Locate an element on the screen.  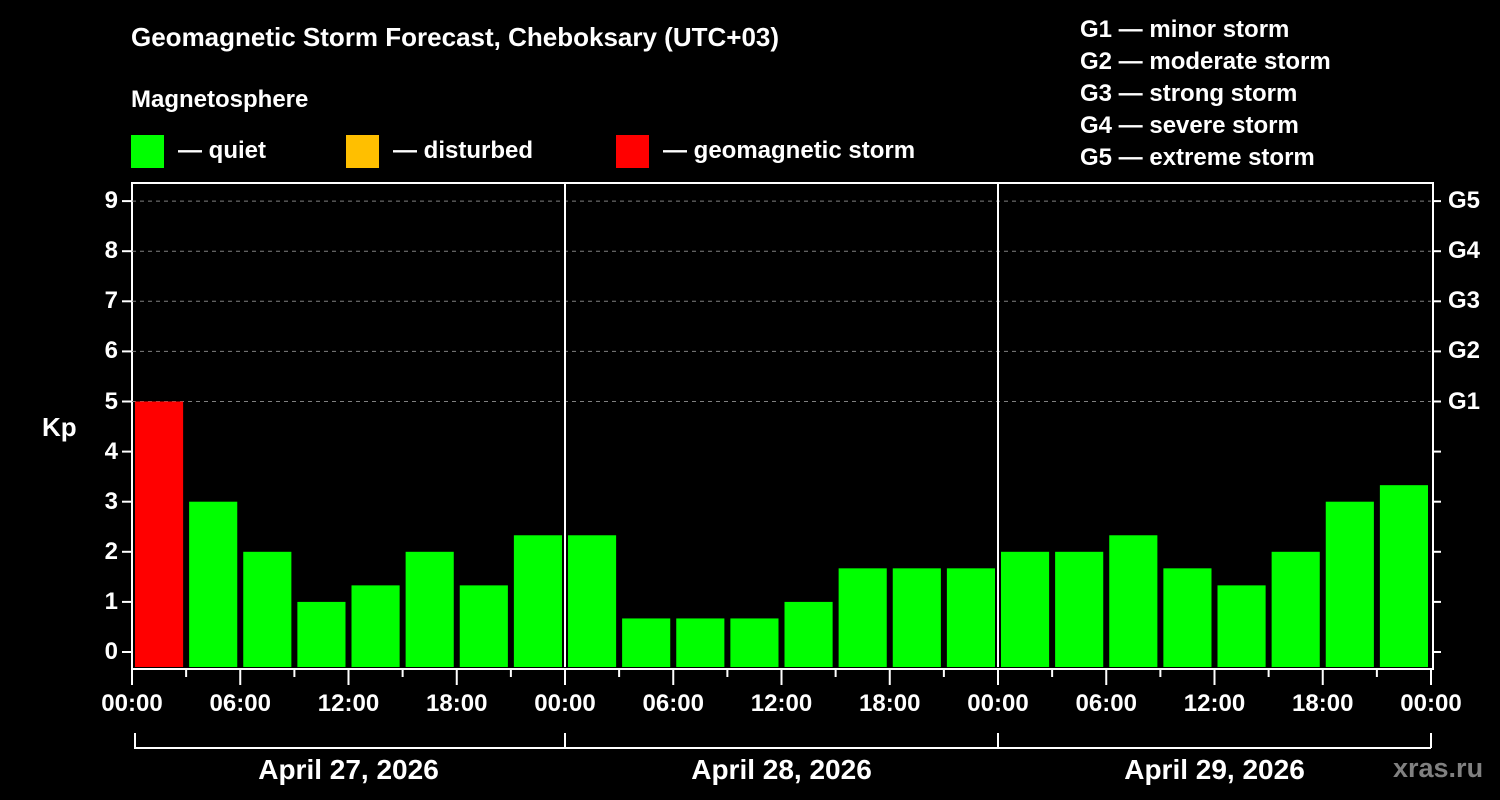
y-tick-label: 1 is located at coordinates (111, 601).